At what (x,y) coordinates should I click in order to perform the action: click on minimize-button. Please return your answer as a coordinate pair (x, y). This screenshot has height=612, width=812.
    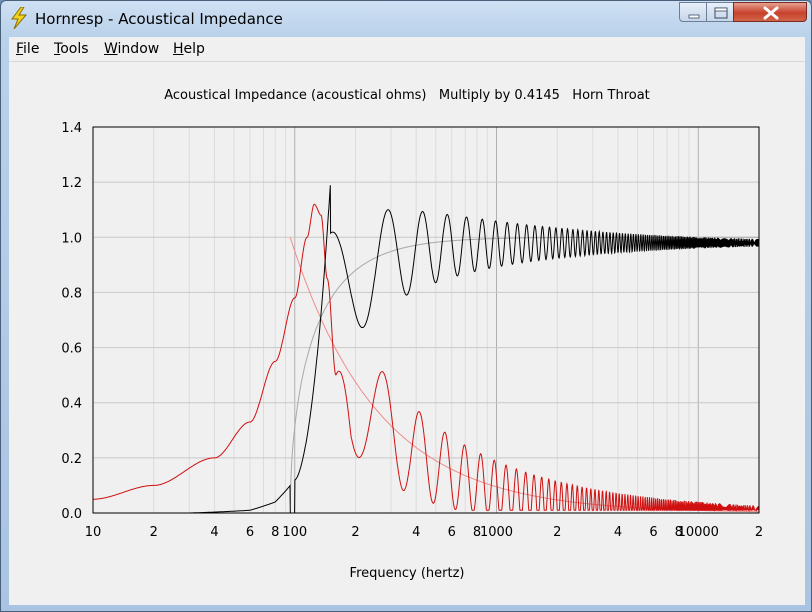
    Looking at the image, I should click on (693, 12).